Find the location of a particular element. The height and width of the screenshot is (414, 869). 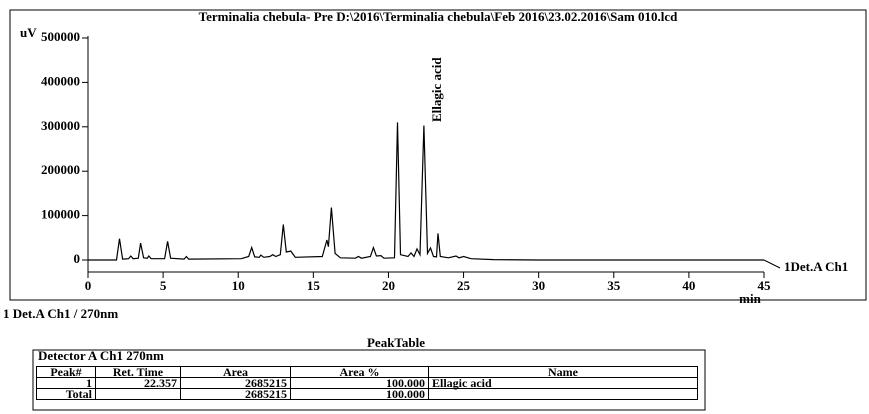

table-title: PeakTable is located at coordinates (396, 342).